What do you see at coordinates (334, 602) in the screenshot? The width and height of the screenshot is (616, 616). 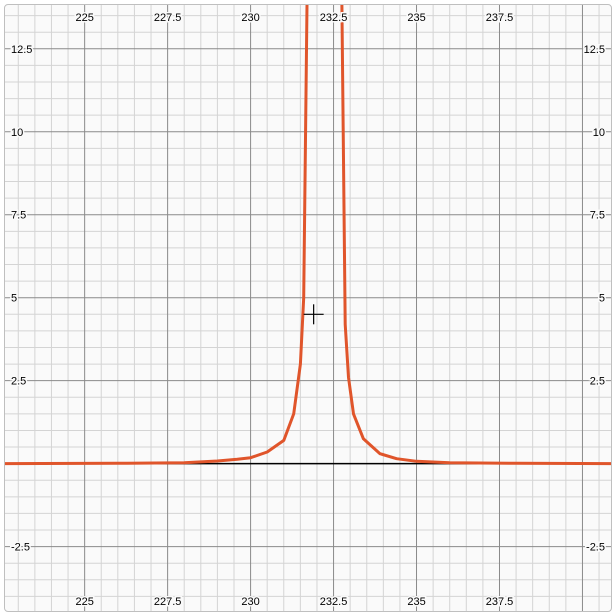 I see `x-tick-label-bottom: 232.5` at bounding box center [334, 602].